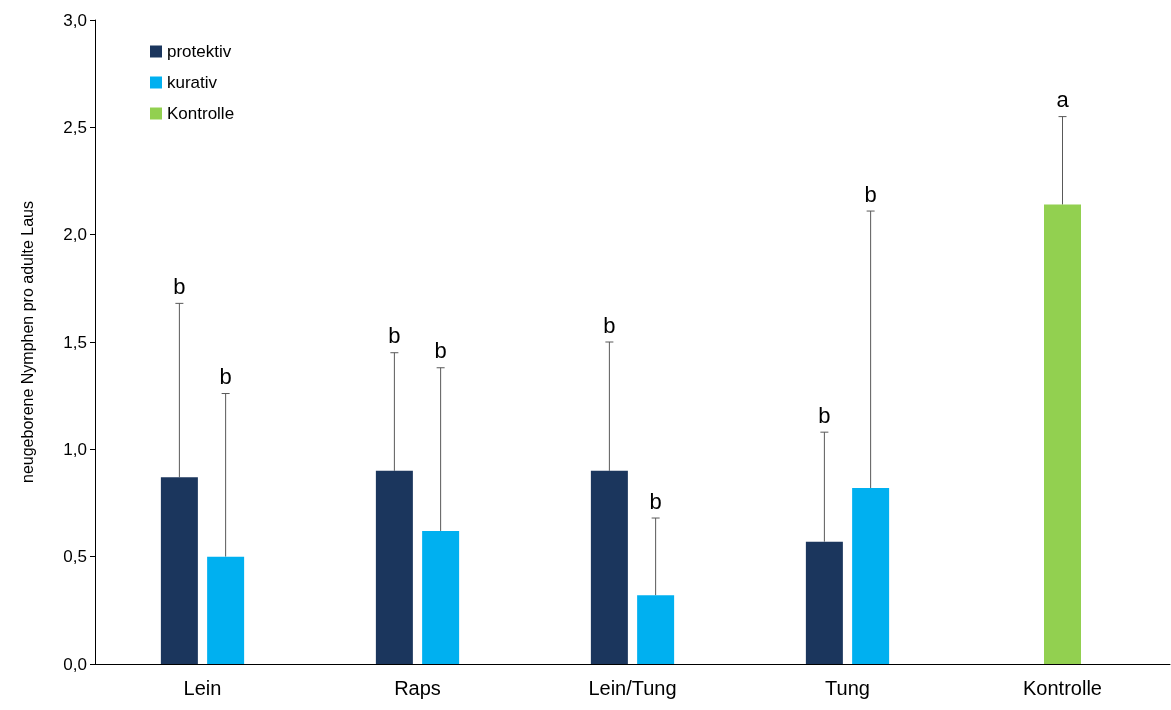  Describe the element at coordinates (192, 82) in the screenshot. I see `legend-label: kurativ` at that location.